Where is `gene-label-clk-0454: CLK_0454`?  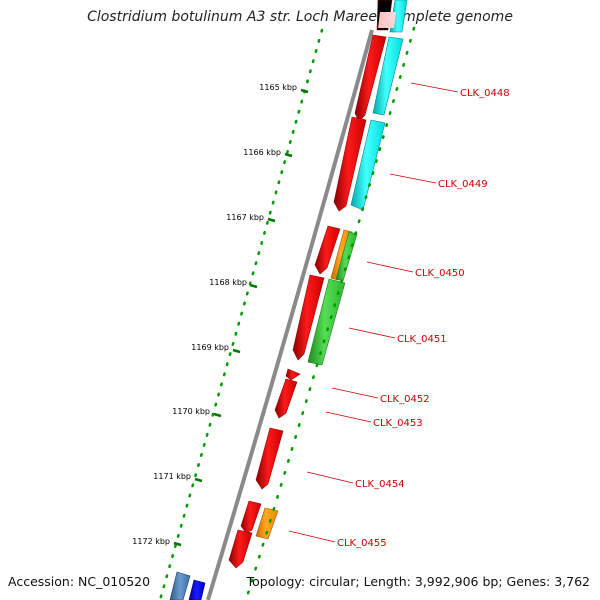
gene-label-clk-0454: CLK_0454 is located at coordinates (380, 484).